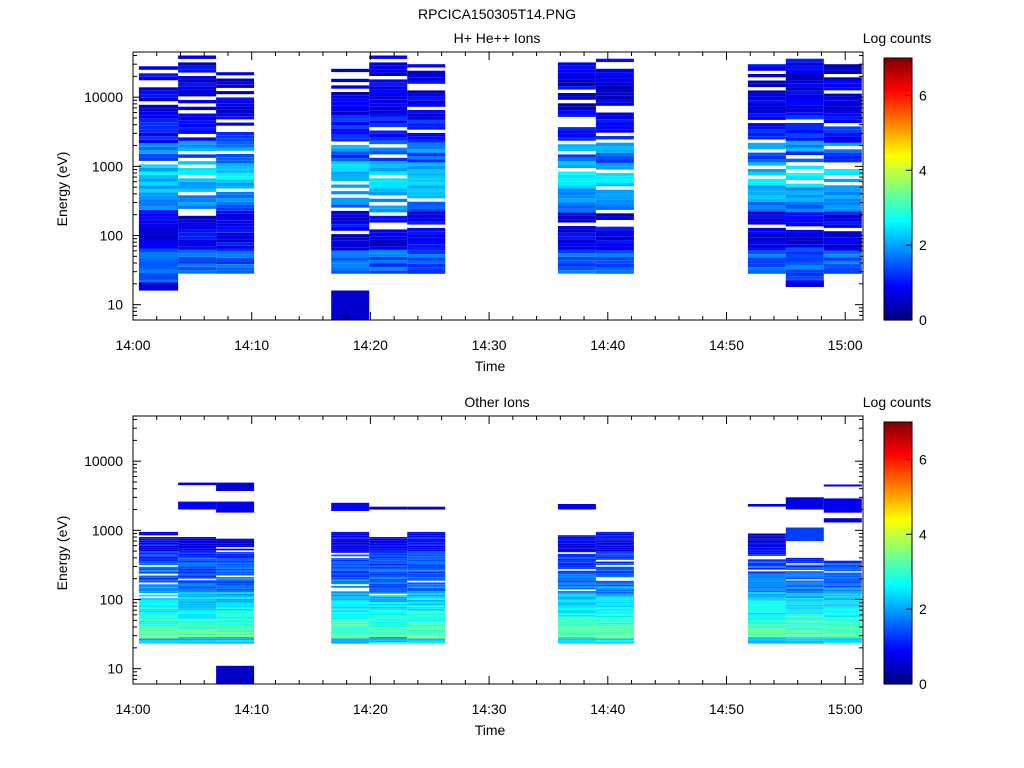 This screenshot has height=768, width=1024. Describe the element at coordinates (726, 345) in the screenshot. I see `x-tick-label: 14:50` at that location.